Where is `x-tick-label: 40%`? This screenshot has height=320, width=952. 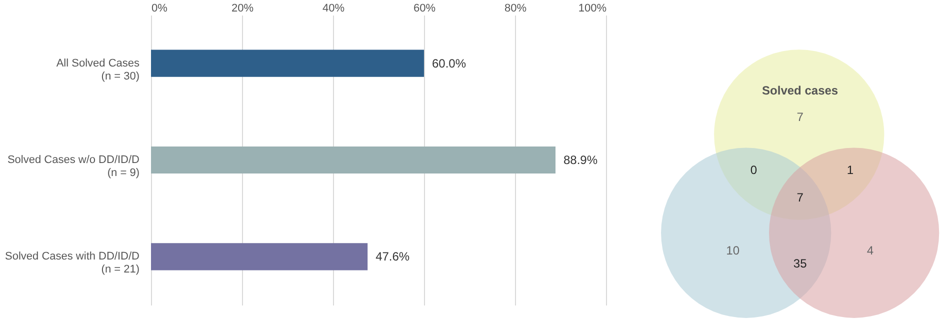
x-tick-label: 40% is located at coordinates (333, 8).